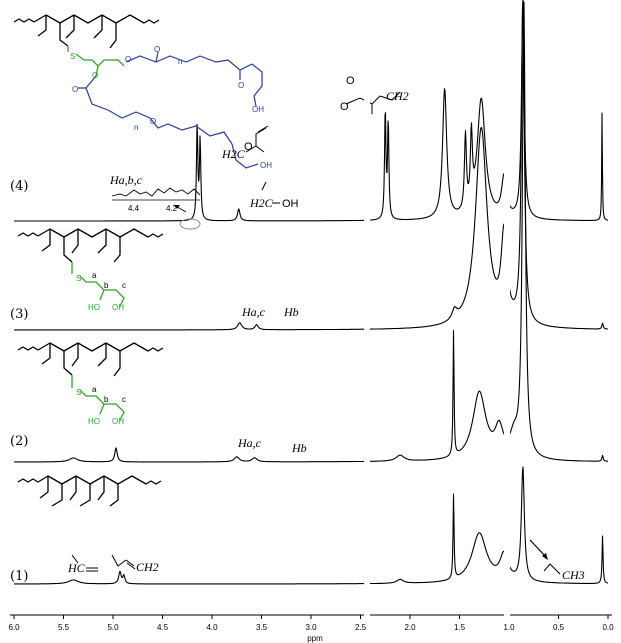  Describe the element at coordinates (78, 392) in the screenshot. I see `sulfur-label-2: S` at that location.